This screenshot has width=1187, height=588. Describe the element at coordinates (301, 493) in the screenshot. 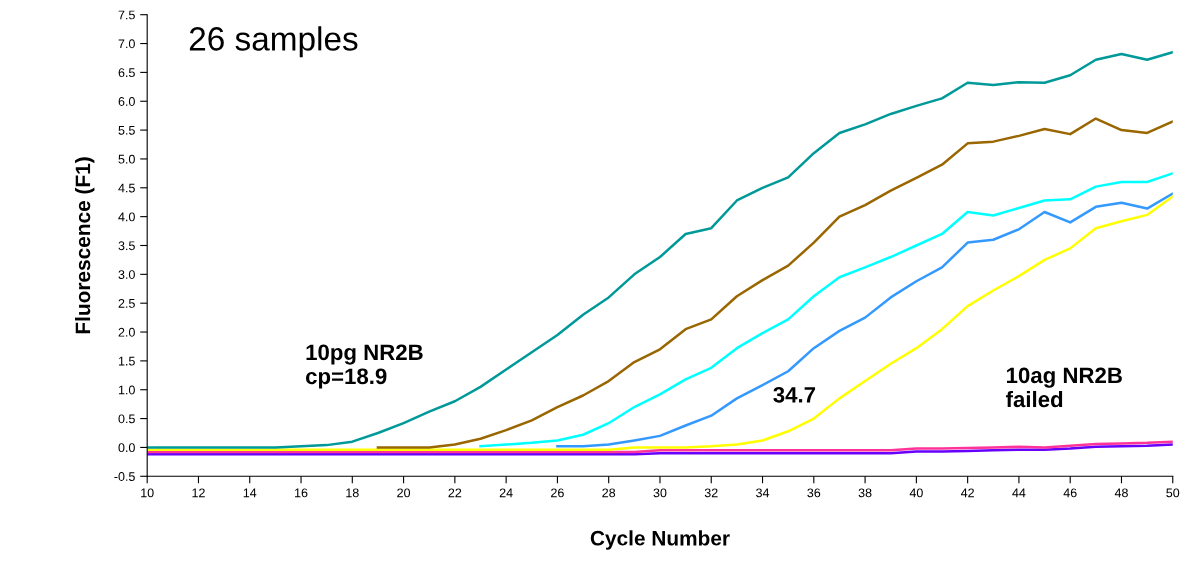

I see `x-tick-label: 16` at that location.